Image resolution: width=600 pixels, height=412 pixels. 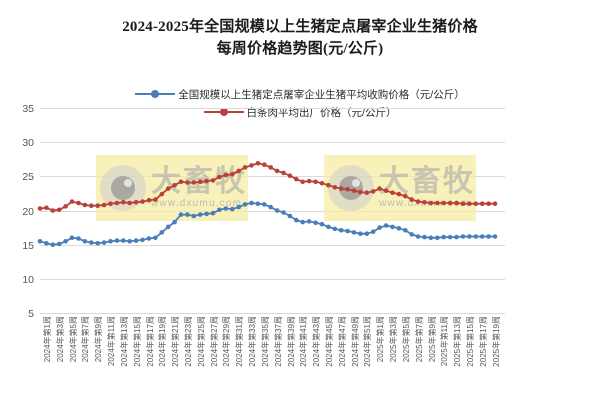 I want to click on legend-item-pork-price: 白条肉平均出厂价格（元/公斤）, so click(x=299, y=112).